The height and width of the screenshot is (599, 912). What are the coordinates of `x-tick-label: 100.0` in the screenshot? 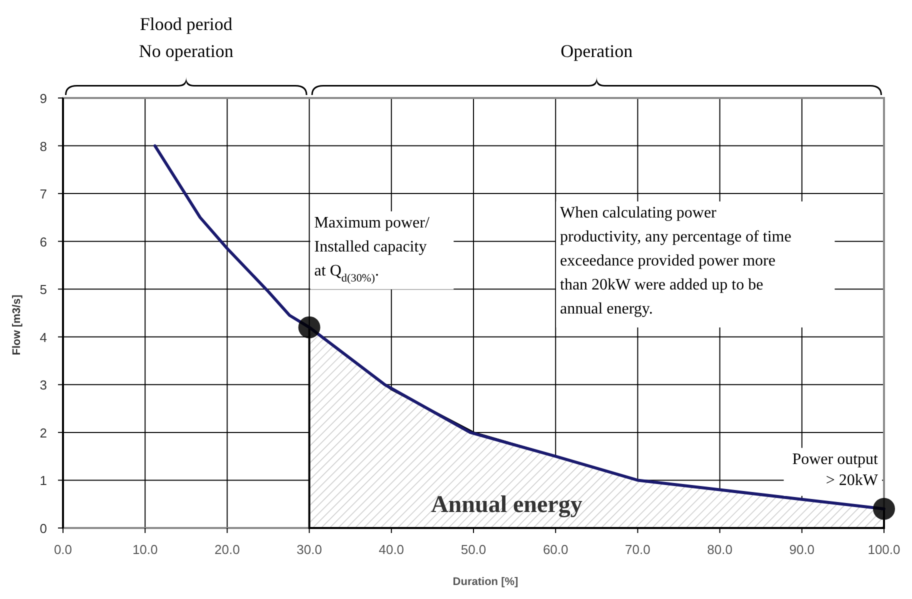 It's located at (884, 549).